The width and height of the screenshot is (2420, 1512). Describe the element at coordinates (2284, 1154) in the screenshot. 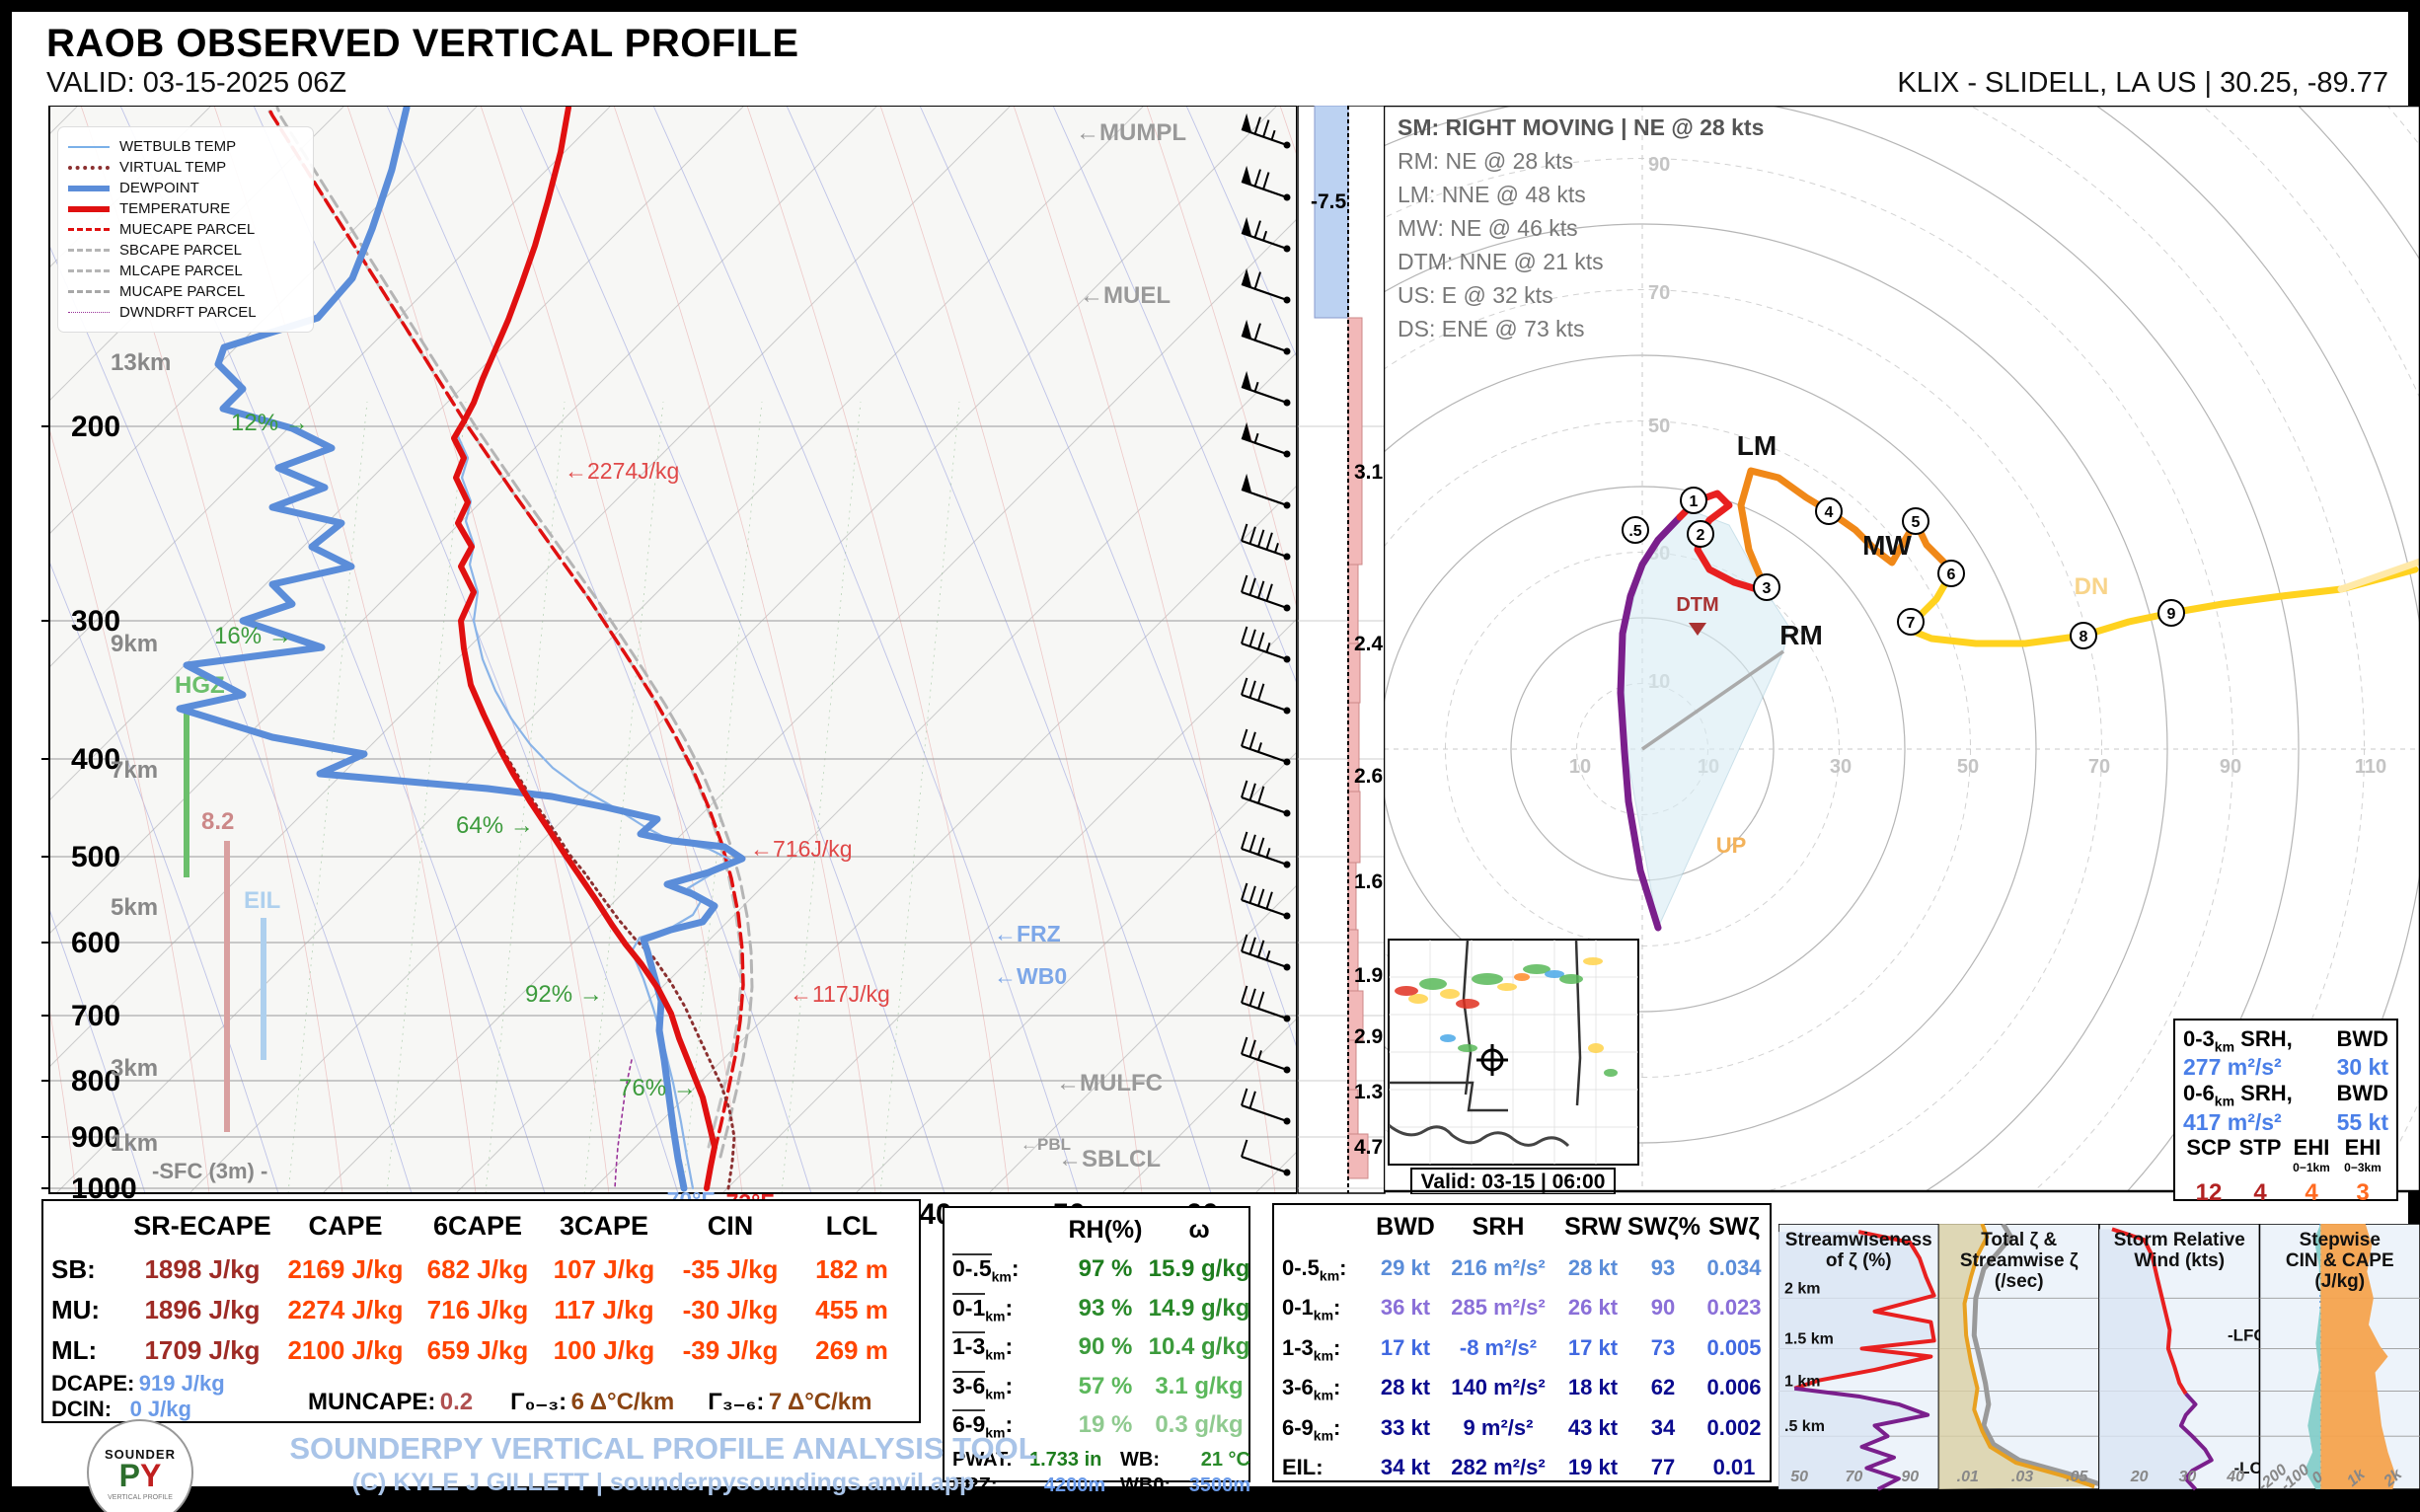

I see `index-headers: SCP STP EHI 0−1km EHI 0−3km` at that location.